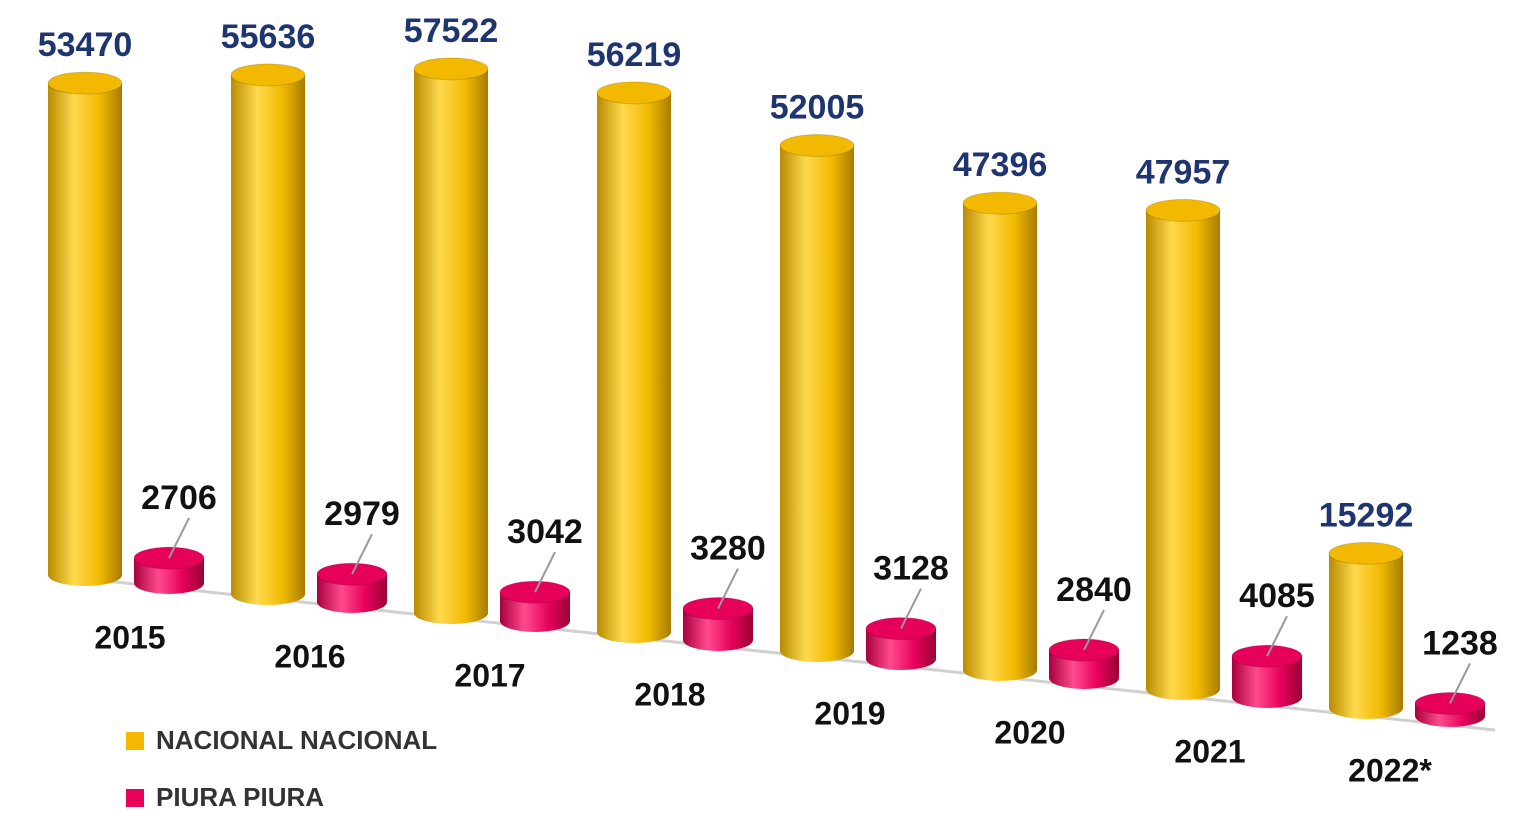  What do you see at coordinates (1390, 770) in the screenshot?
I see `x-tick-label: 2022*` at bounding box center [1390, 770].